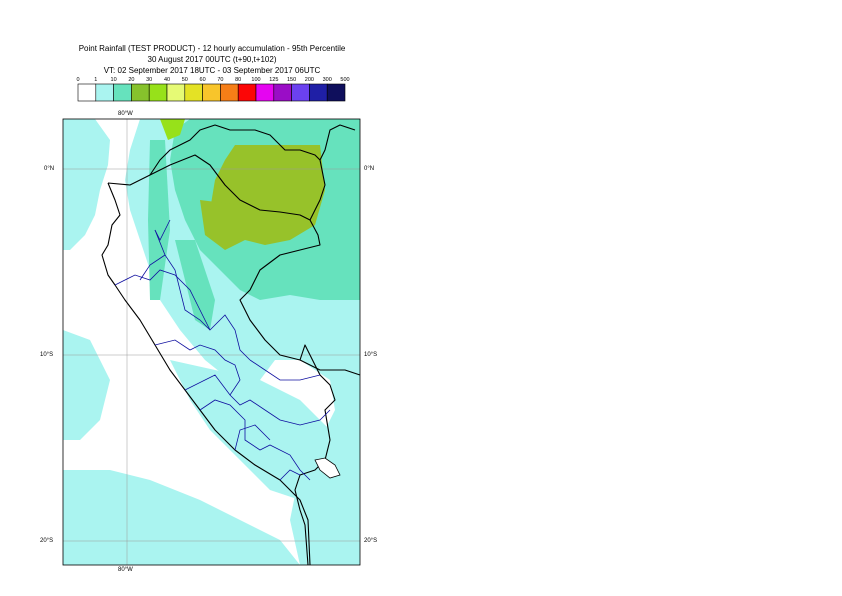 The image size is (842, 596). I want to click on run-time: 30 August 2017 00UTC (t+90,t+102), so click(212, 59).